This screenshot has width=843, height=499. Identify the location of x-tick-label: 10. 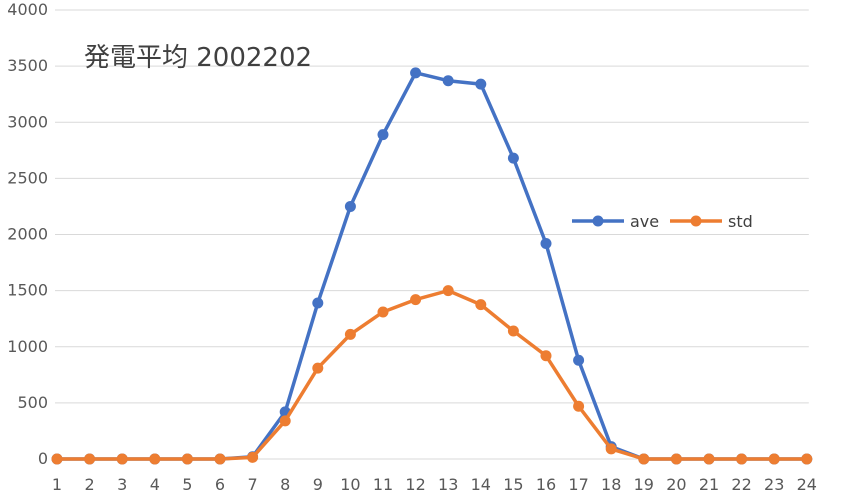
(350, 484).